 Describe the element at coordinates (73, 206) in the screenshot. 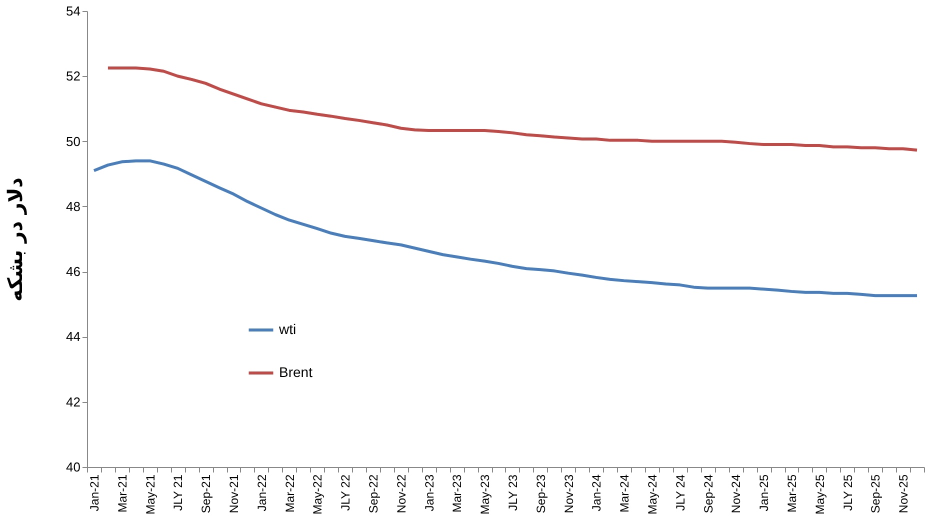

I see `y-tick-label: 48` at that location.